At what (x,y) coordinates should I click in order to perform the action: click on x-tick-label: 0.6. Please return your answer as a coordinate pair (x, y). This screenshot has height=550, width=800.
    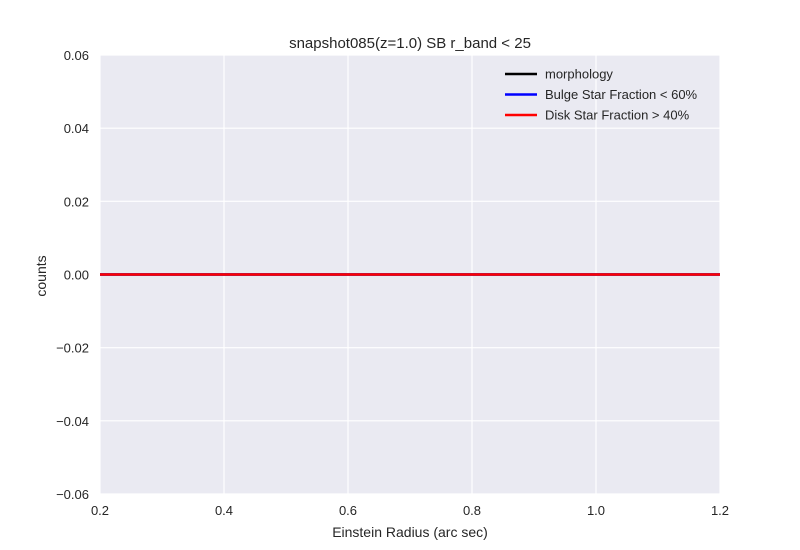
    Looking at the image, I should click on (348, 510).